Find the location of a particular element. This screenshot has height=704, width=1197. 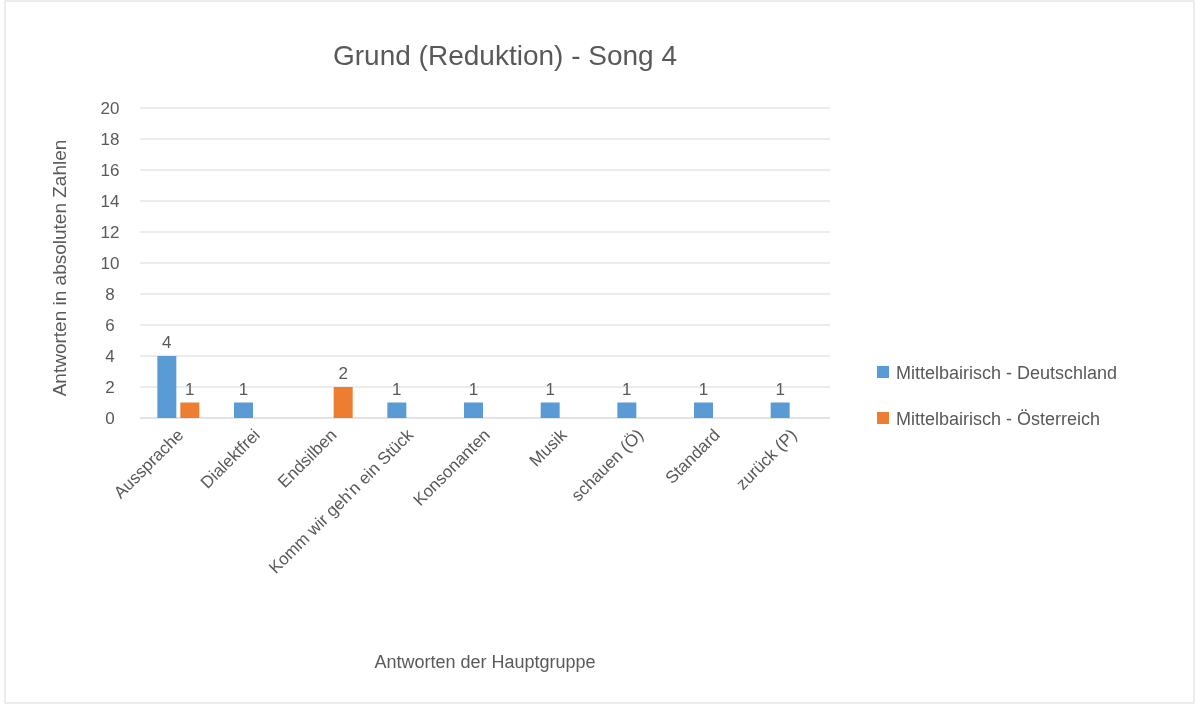

y-tick-label: 12 is located at coordinates (110, 232).